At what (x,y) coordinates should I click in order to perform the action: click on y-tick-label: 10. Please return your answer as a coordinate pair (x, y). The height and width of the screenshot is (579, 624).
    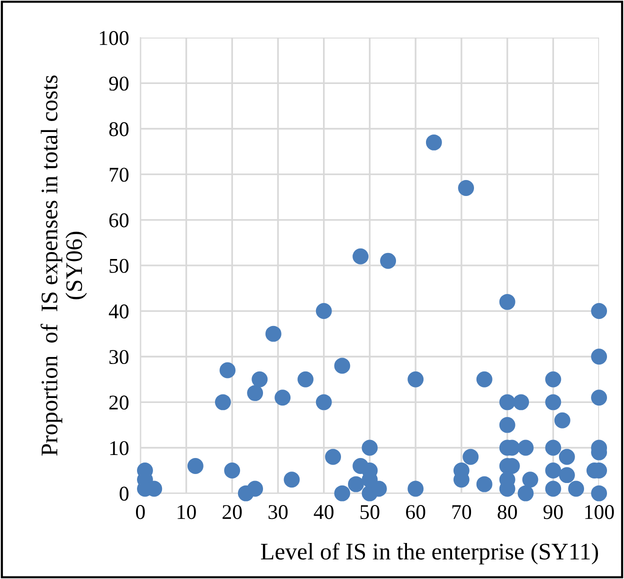
    Looking at the image, I should click on (119, 448).